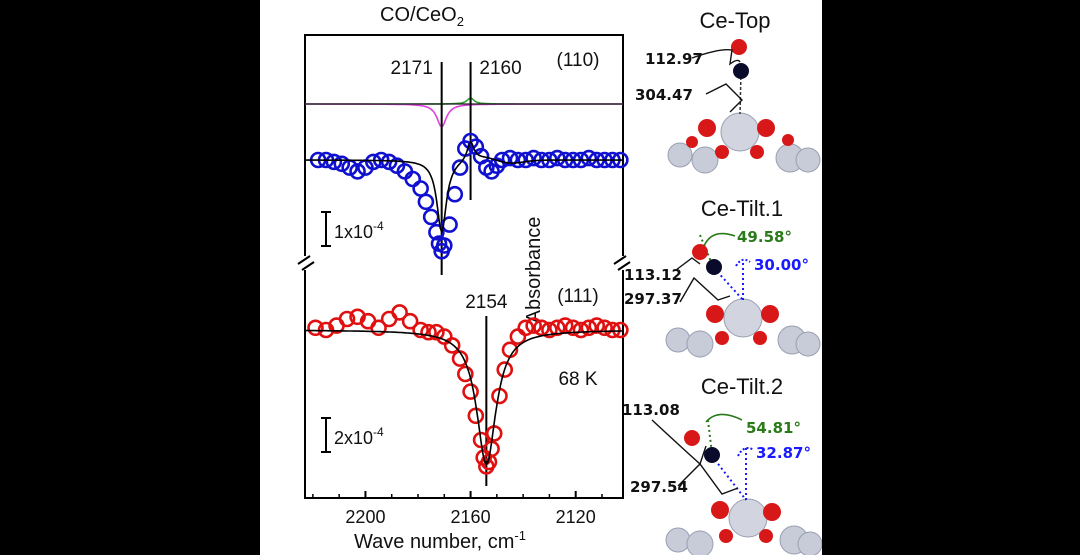 This screenshot has width=1080, height=555. I want to click on bond-distance-label: 304.47, so click(664, 95).